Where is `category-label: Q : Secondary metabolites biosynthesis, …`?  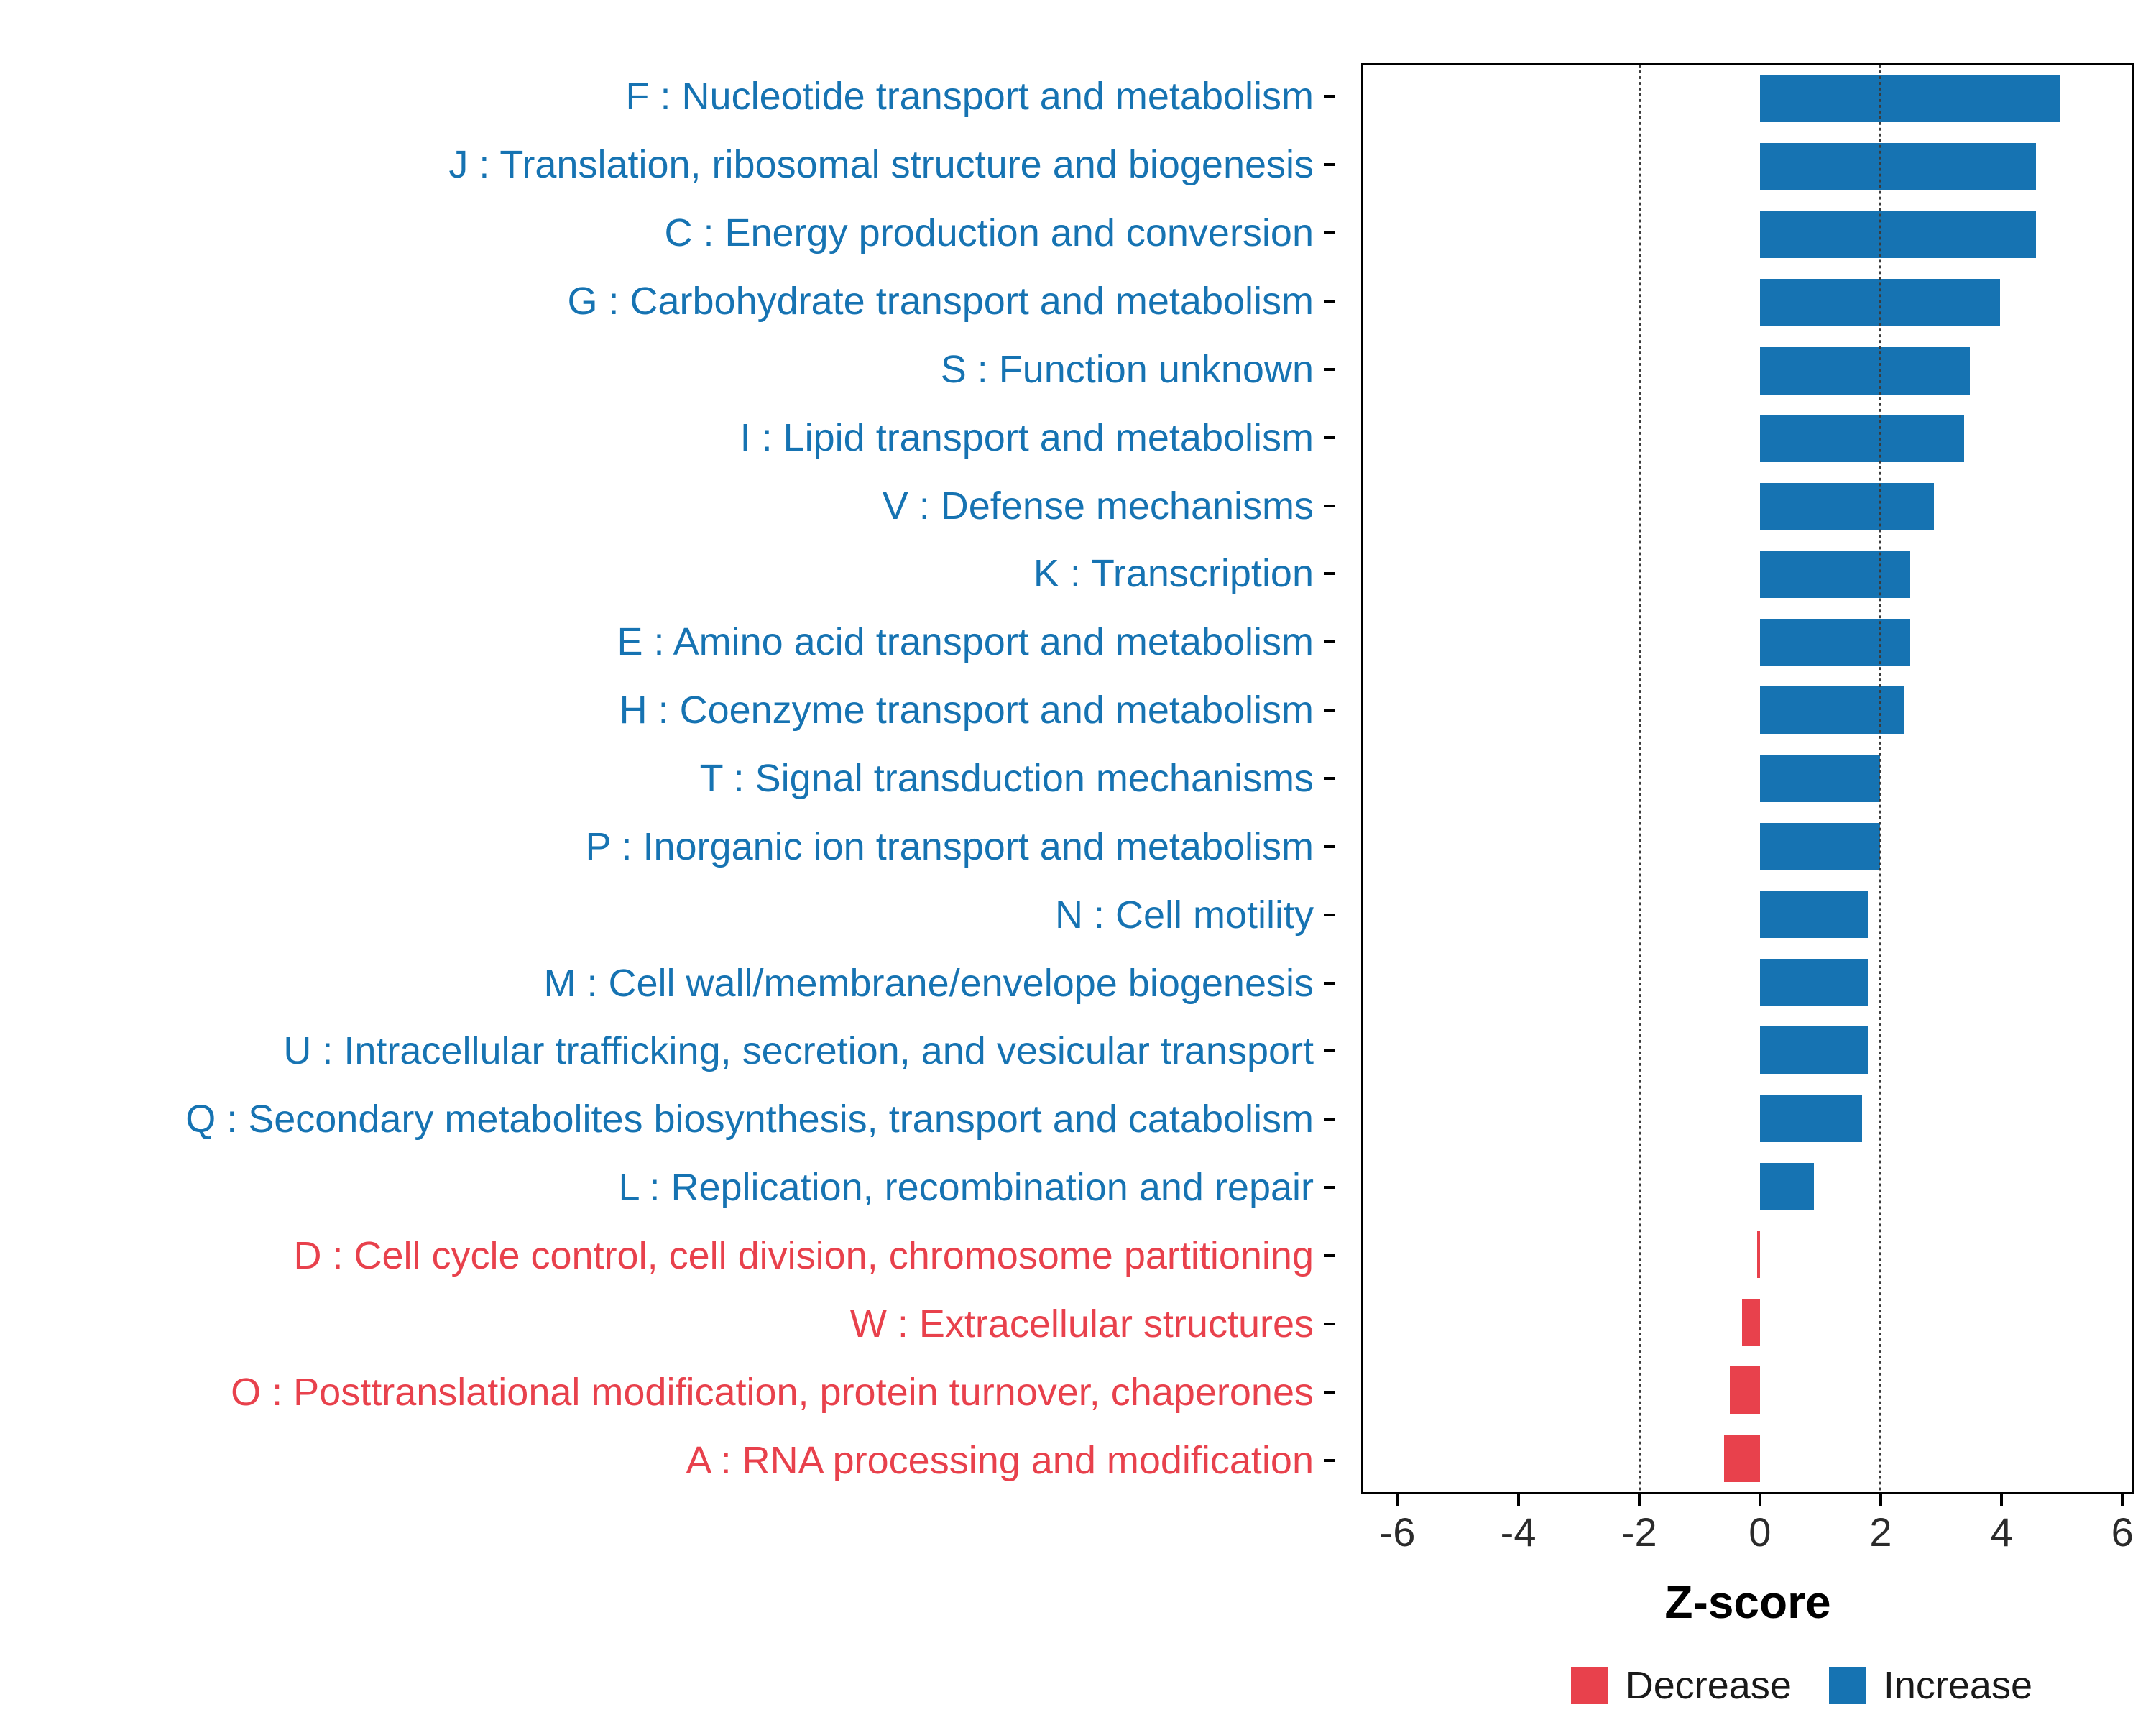 category-label: Q : Secondary metabolites biosynthesis, … is located at coordinates (749, 1119).